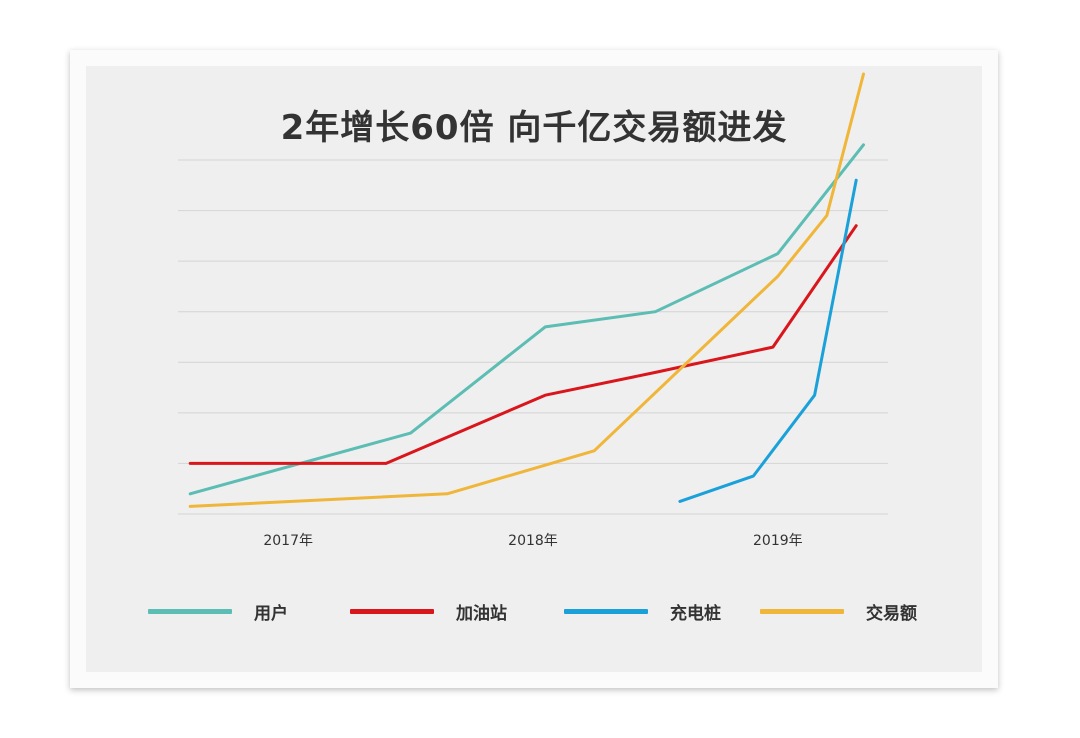 The width and height of the screenshot is (1080, 738). I want to click on legend-item-gas-stations: 加油站, so click(428, 611).